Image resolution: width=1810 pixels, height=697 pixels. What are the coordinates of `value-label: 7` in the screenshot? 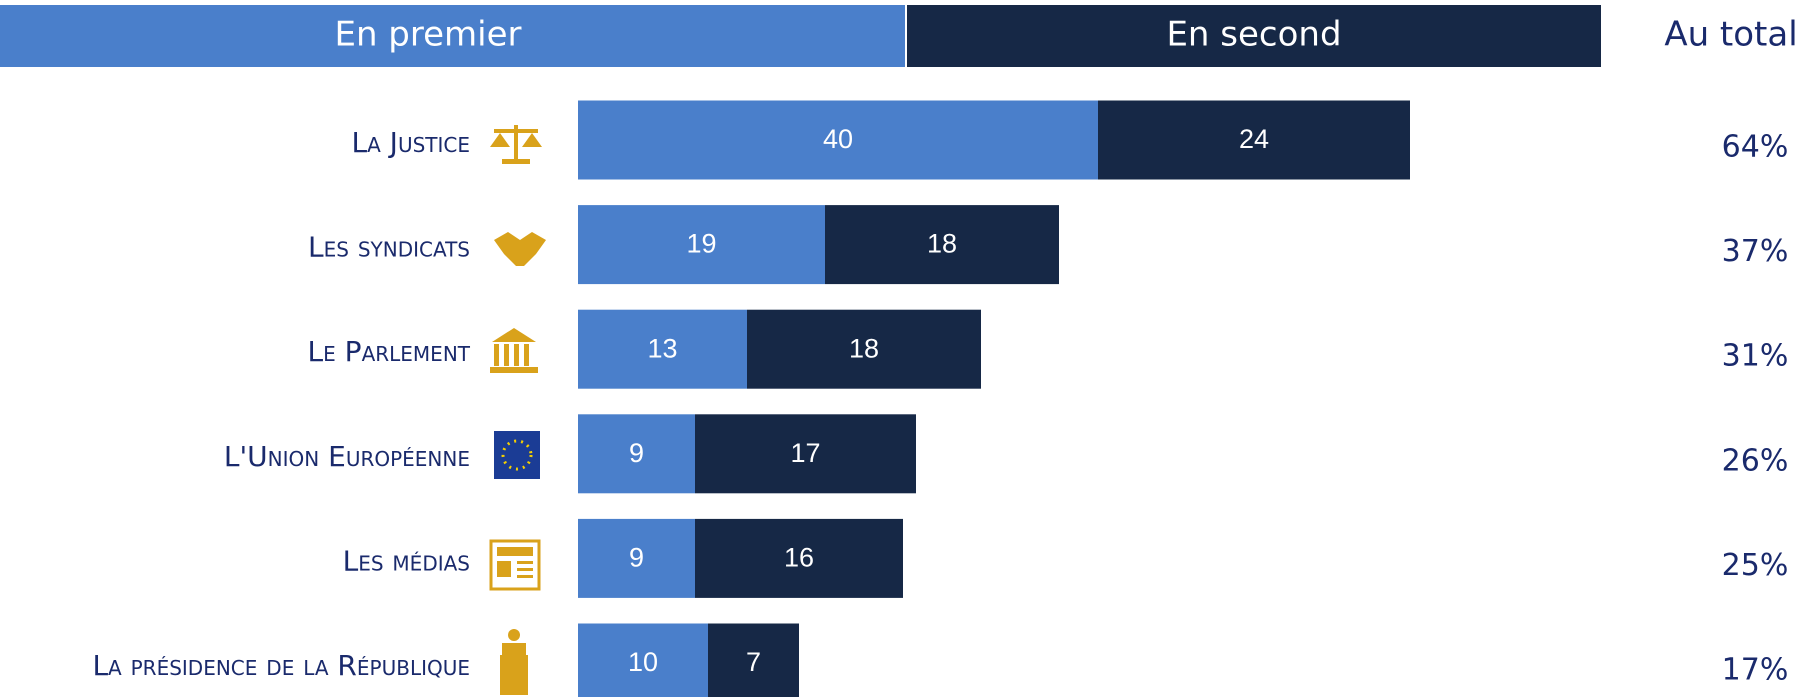 It's located at (753, 662).